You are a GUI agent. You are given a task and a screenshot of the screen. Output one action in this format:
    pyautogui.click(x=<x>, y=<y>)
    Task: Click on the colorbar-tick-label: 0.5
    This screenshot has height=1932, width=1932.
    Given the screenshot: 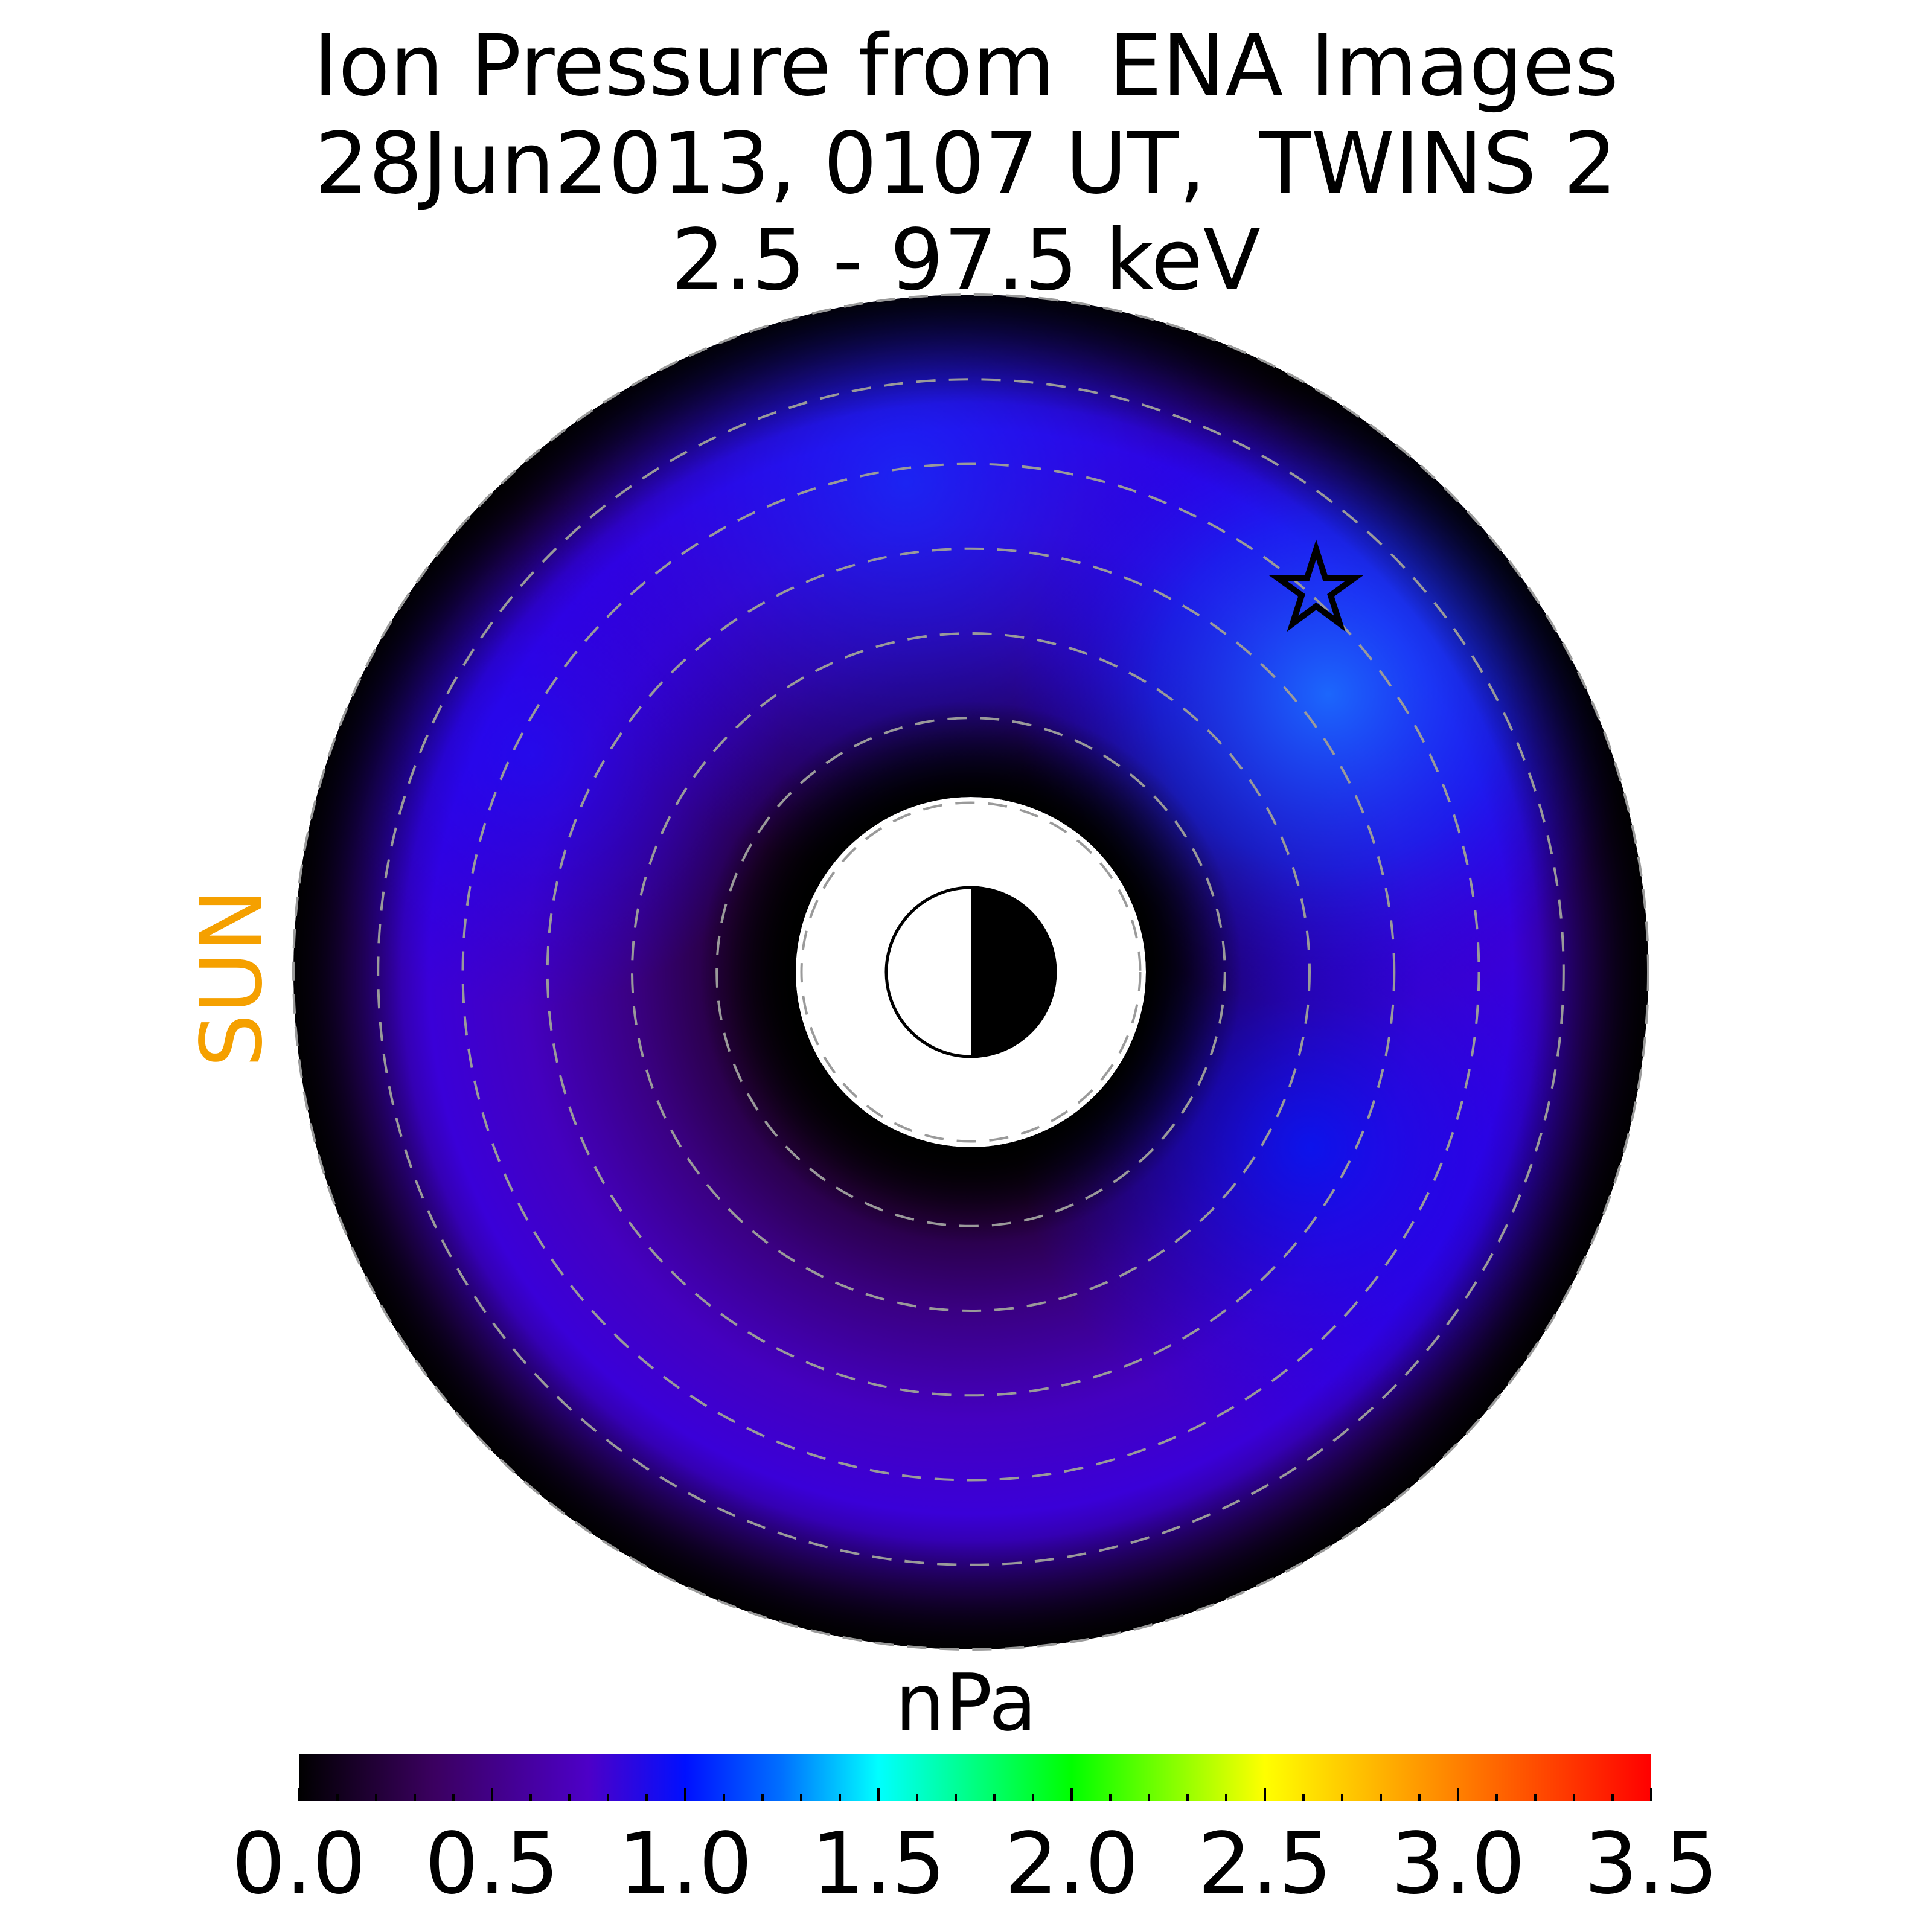 What is the action you would take?
    pyautogui.click(x=493, y=1864)
    